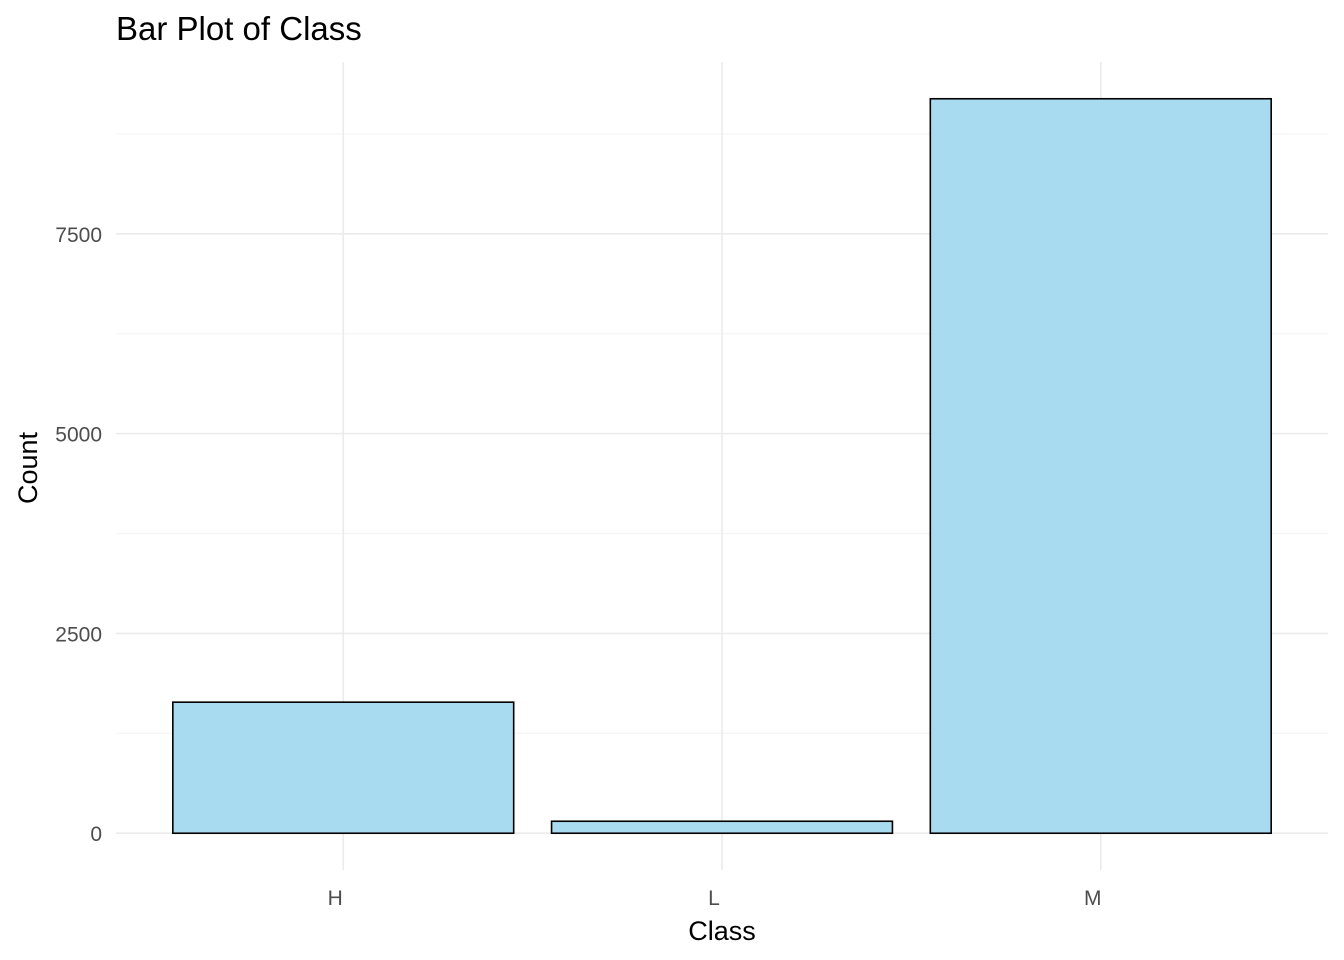  I want to click on y-tick-label: 2500, so click(78, 634).